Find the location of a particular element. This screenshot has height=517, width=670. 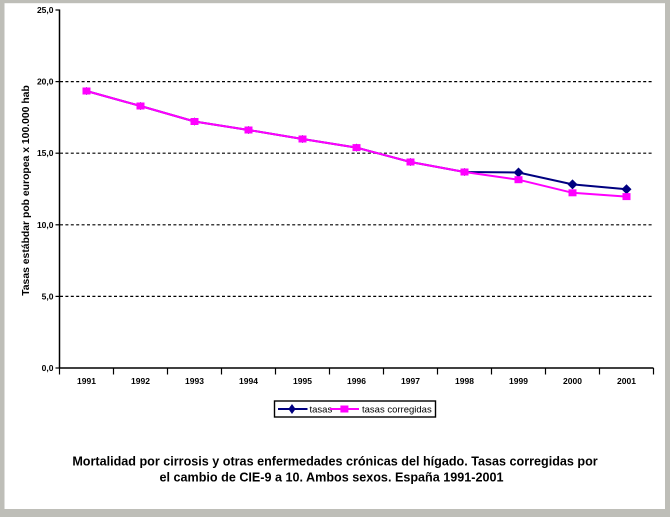

svg-text: 20,0 is located at coordinates (45, 82).